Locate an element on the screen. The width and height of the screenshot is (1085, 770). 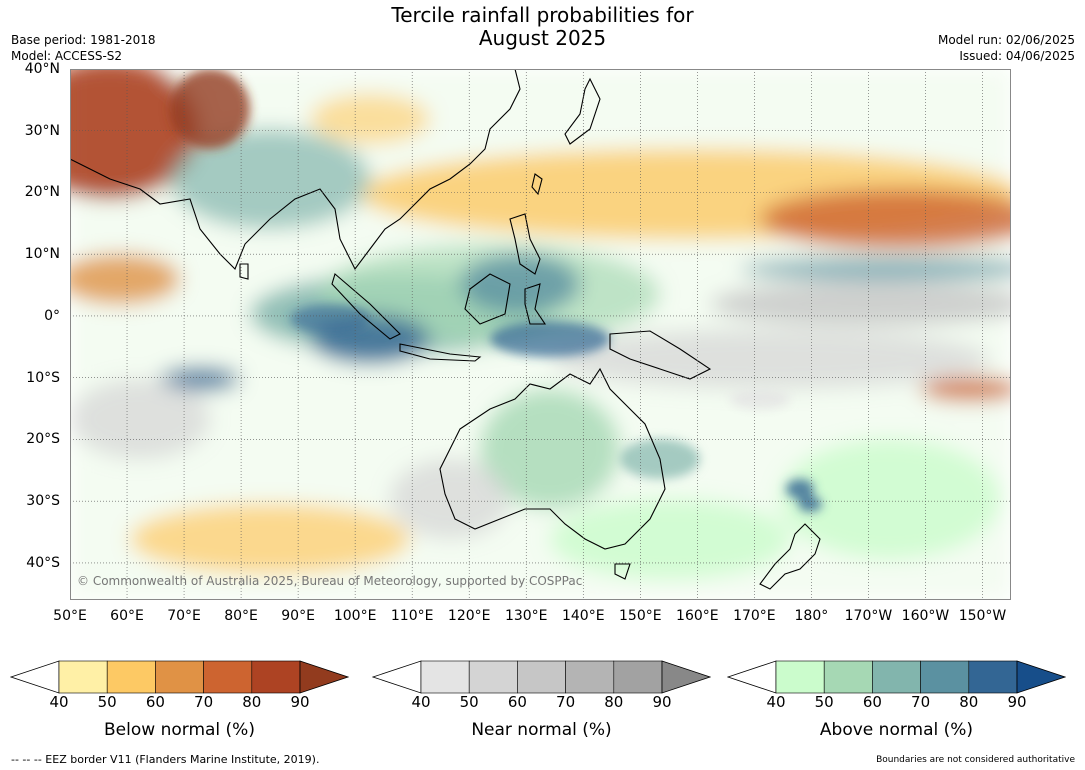
latitude-label: 20°S is located at coordinates (43, 439).